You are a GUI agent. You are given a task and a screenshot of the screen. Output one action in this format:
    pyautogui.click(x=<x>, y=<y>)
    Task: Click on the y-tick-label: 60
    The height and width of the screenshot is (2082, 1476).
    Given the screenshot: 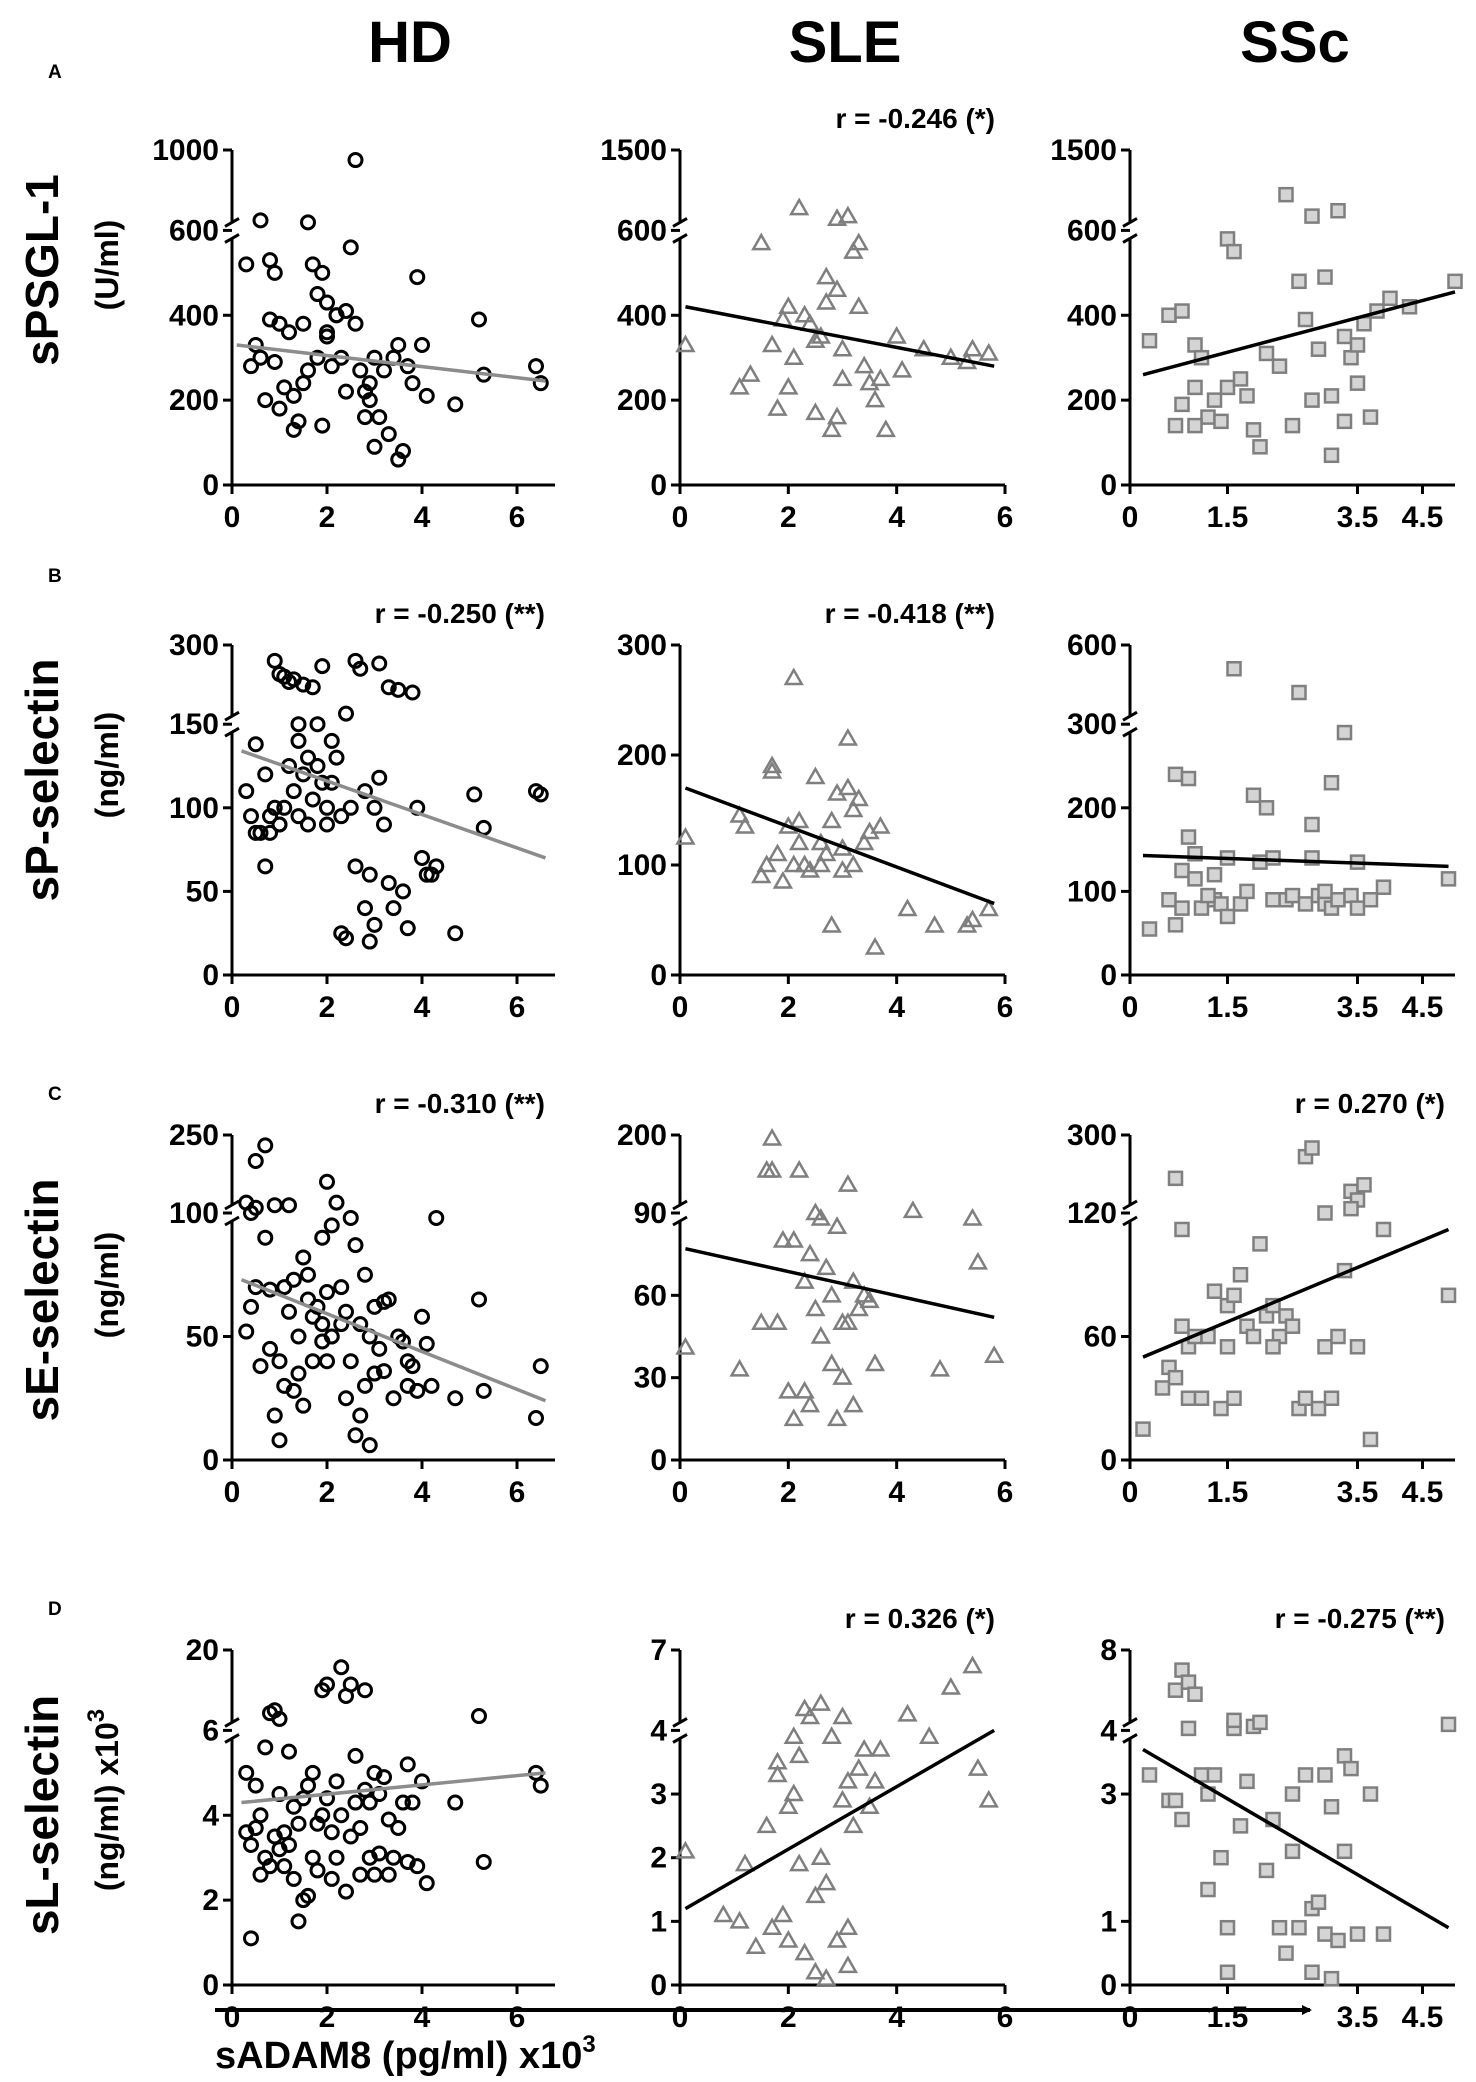 What is the action you would take?
    pyautogui.click(x=1100, y=1337)
    